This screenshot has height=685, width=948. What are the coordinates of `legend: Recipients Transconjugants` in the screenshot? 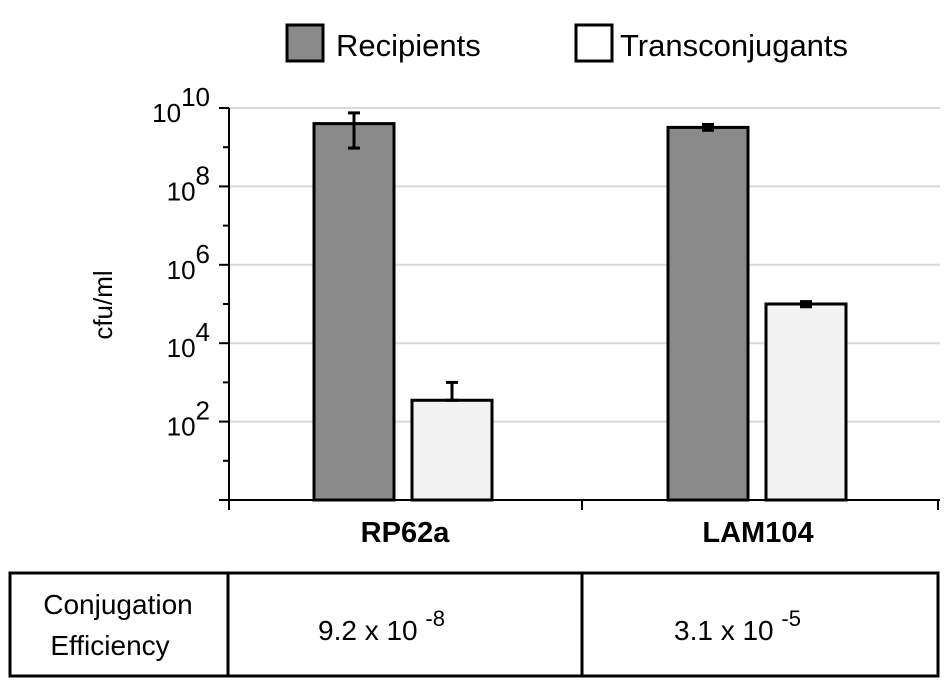 It's located at (566, 43).